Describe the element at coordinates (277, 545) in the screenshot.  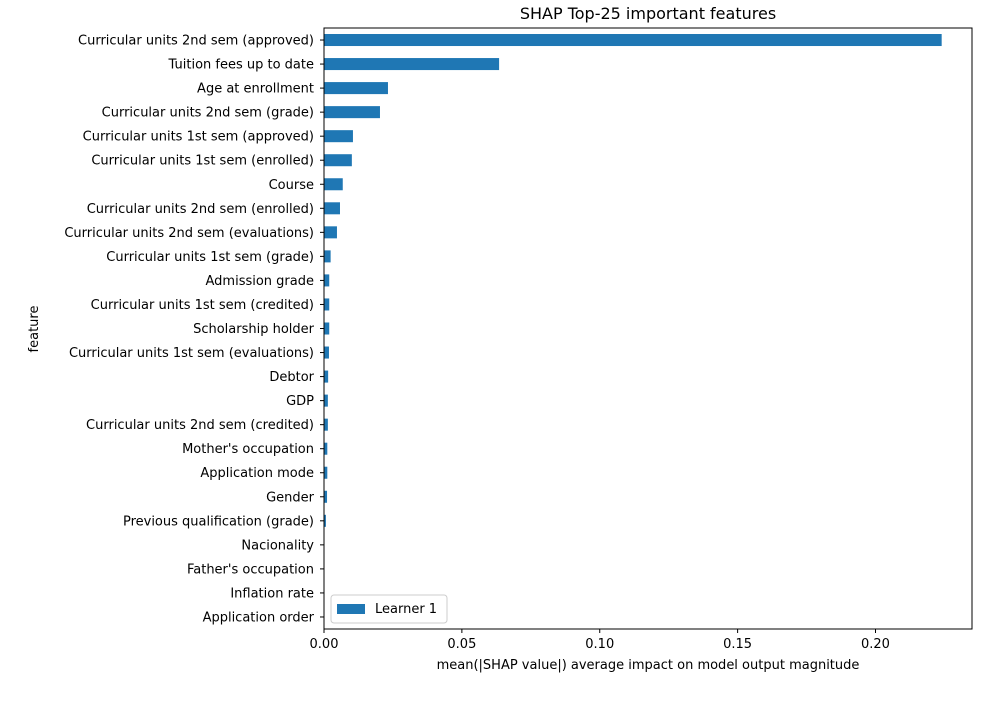
I see `y-tick-label: Nacionality` at that location.